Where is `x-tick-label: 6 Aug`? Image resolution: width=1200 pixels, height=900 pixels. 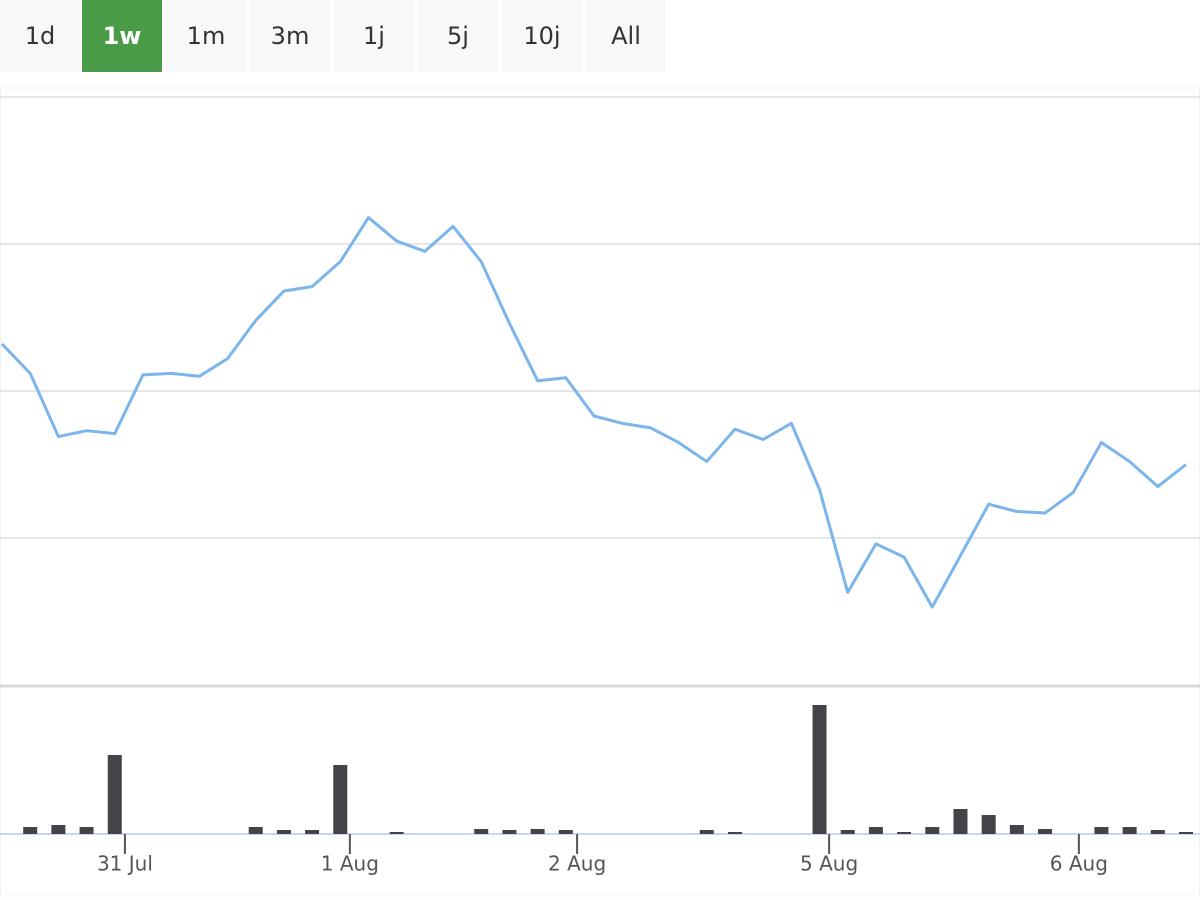 x-tick-label: 6 Aug is located at coordinates (1079, 864).